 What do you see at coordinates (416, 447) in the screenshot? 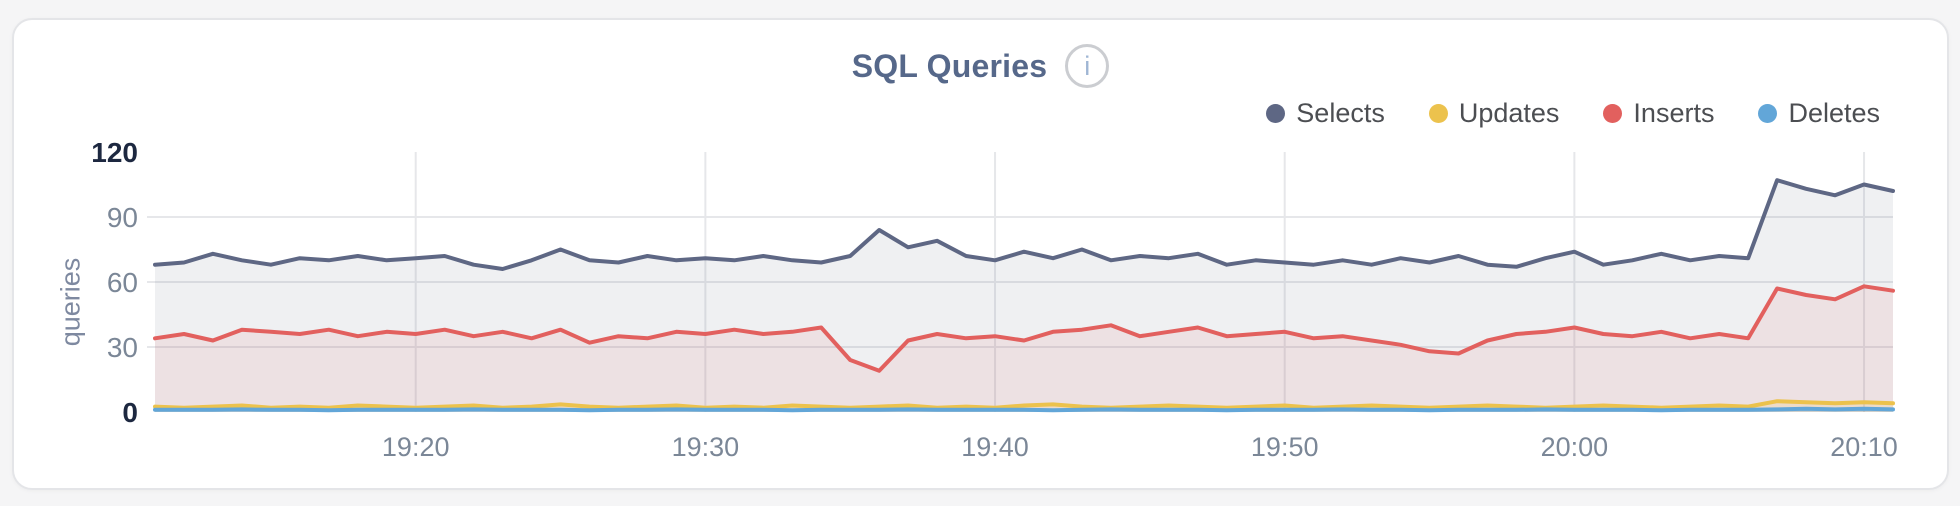
I see `x-tick-label: 19:20` at bounding box center [416, 447].